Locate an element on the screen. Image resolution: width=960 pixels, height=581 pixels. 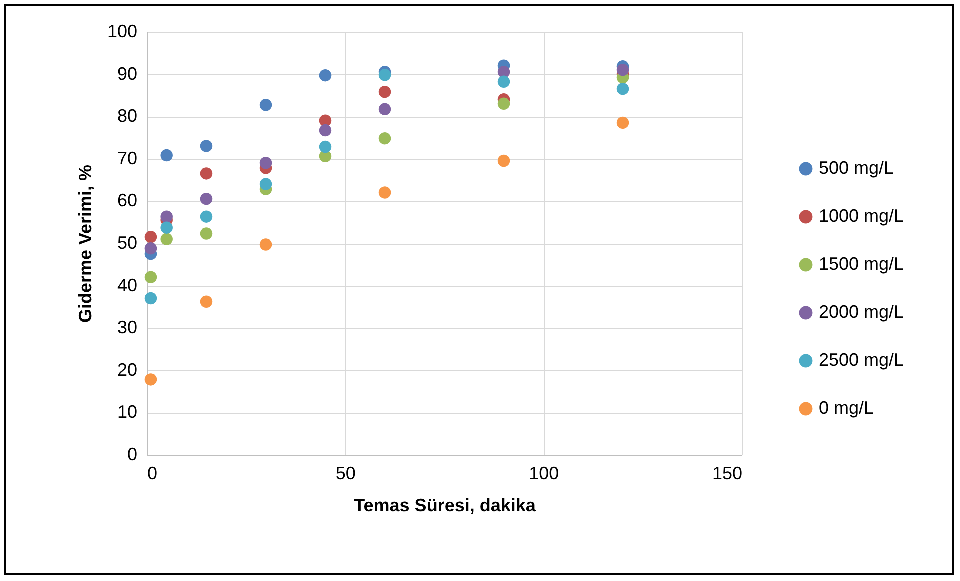
x-tick-label: 150 is located at coordinates (727, 474).